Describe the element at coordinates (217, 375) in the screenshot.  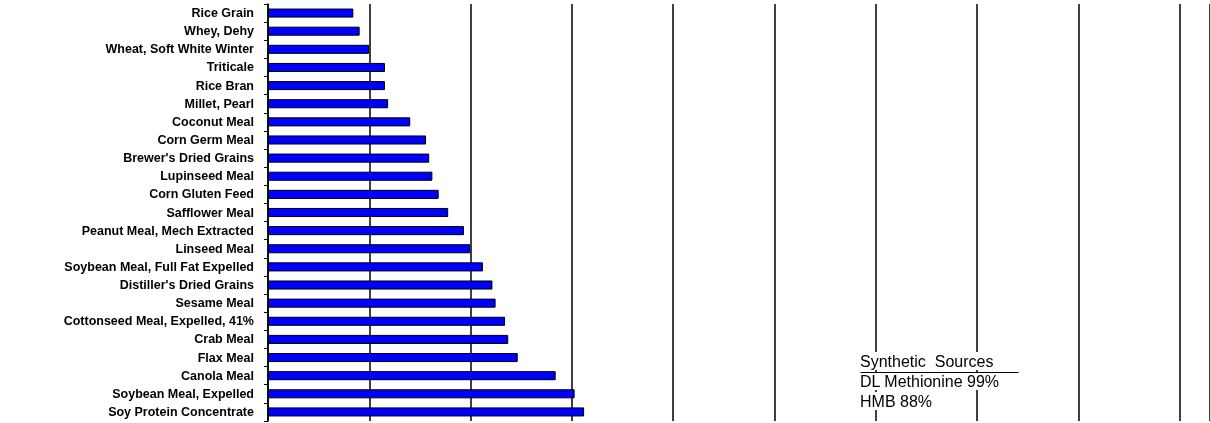
I see `y-tick-label: Canola Meal` at that location.